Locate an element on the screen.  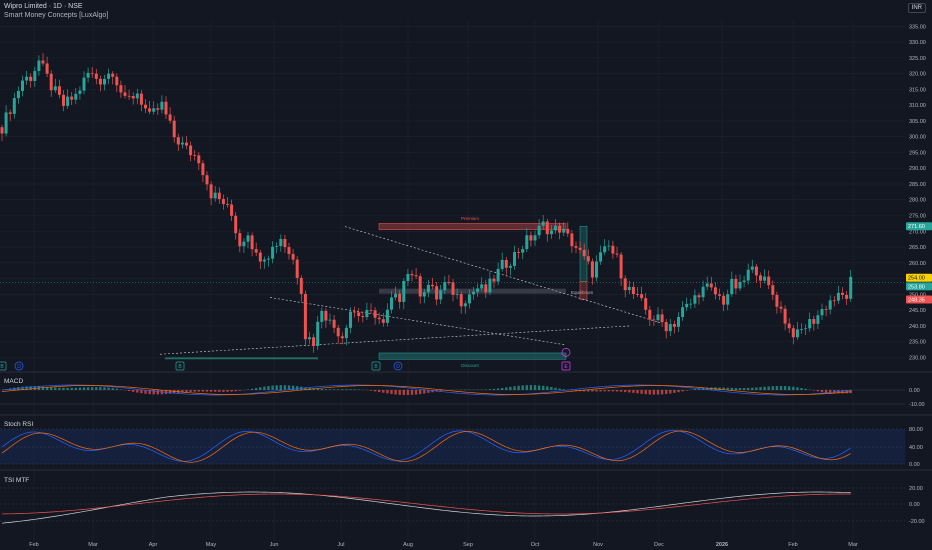
pane-tick-label: 0.00 is located at coordinates (914, 465).